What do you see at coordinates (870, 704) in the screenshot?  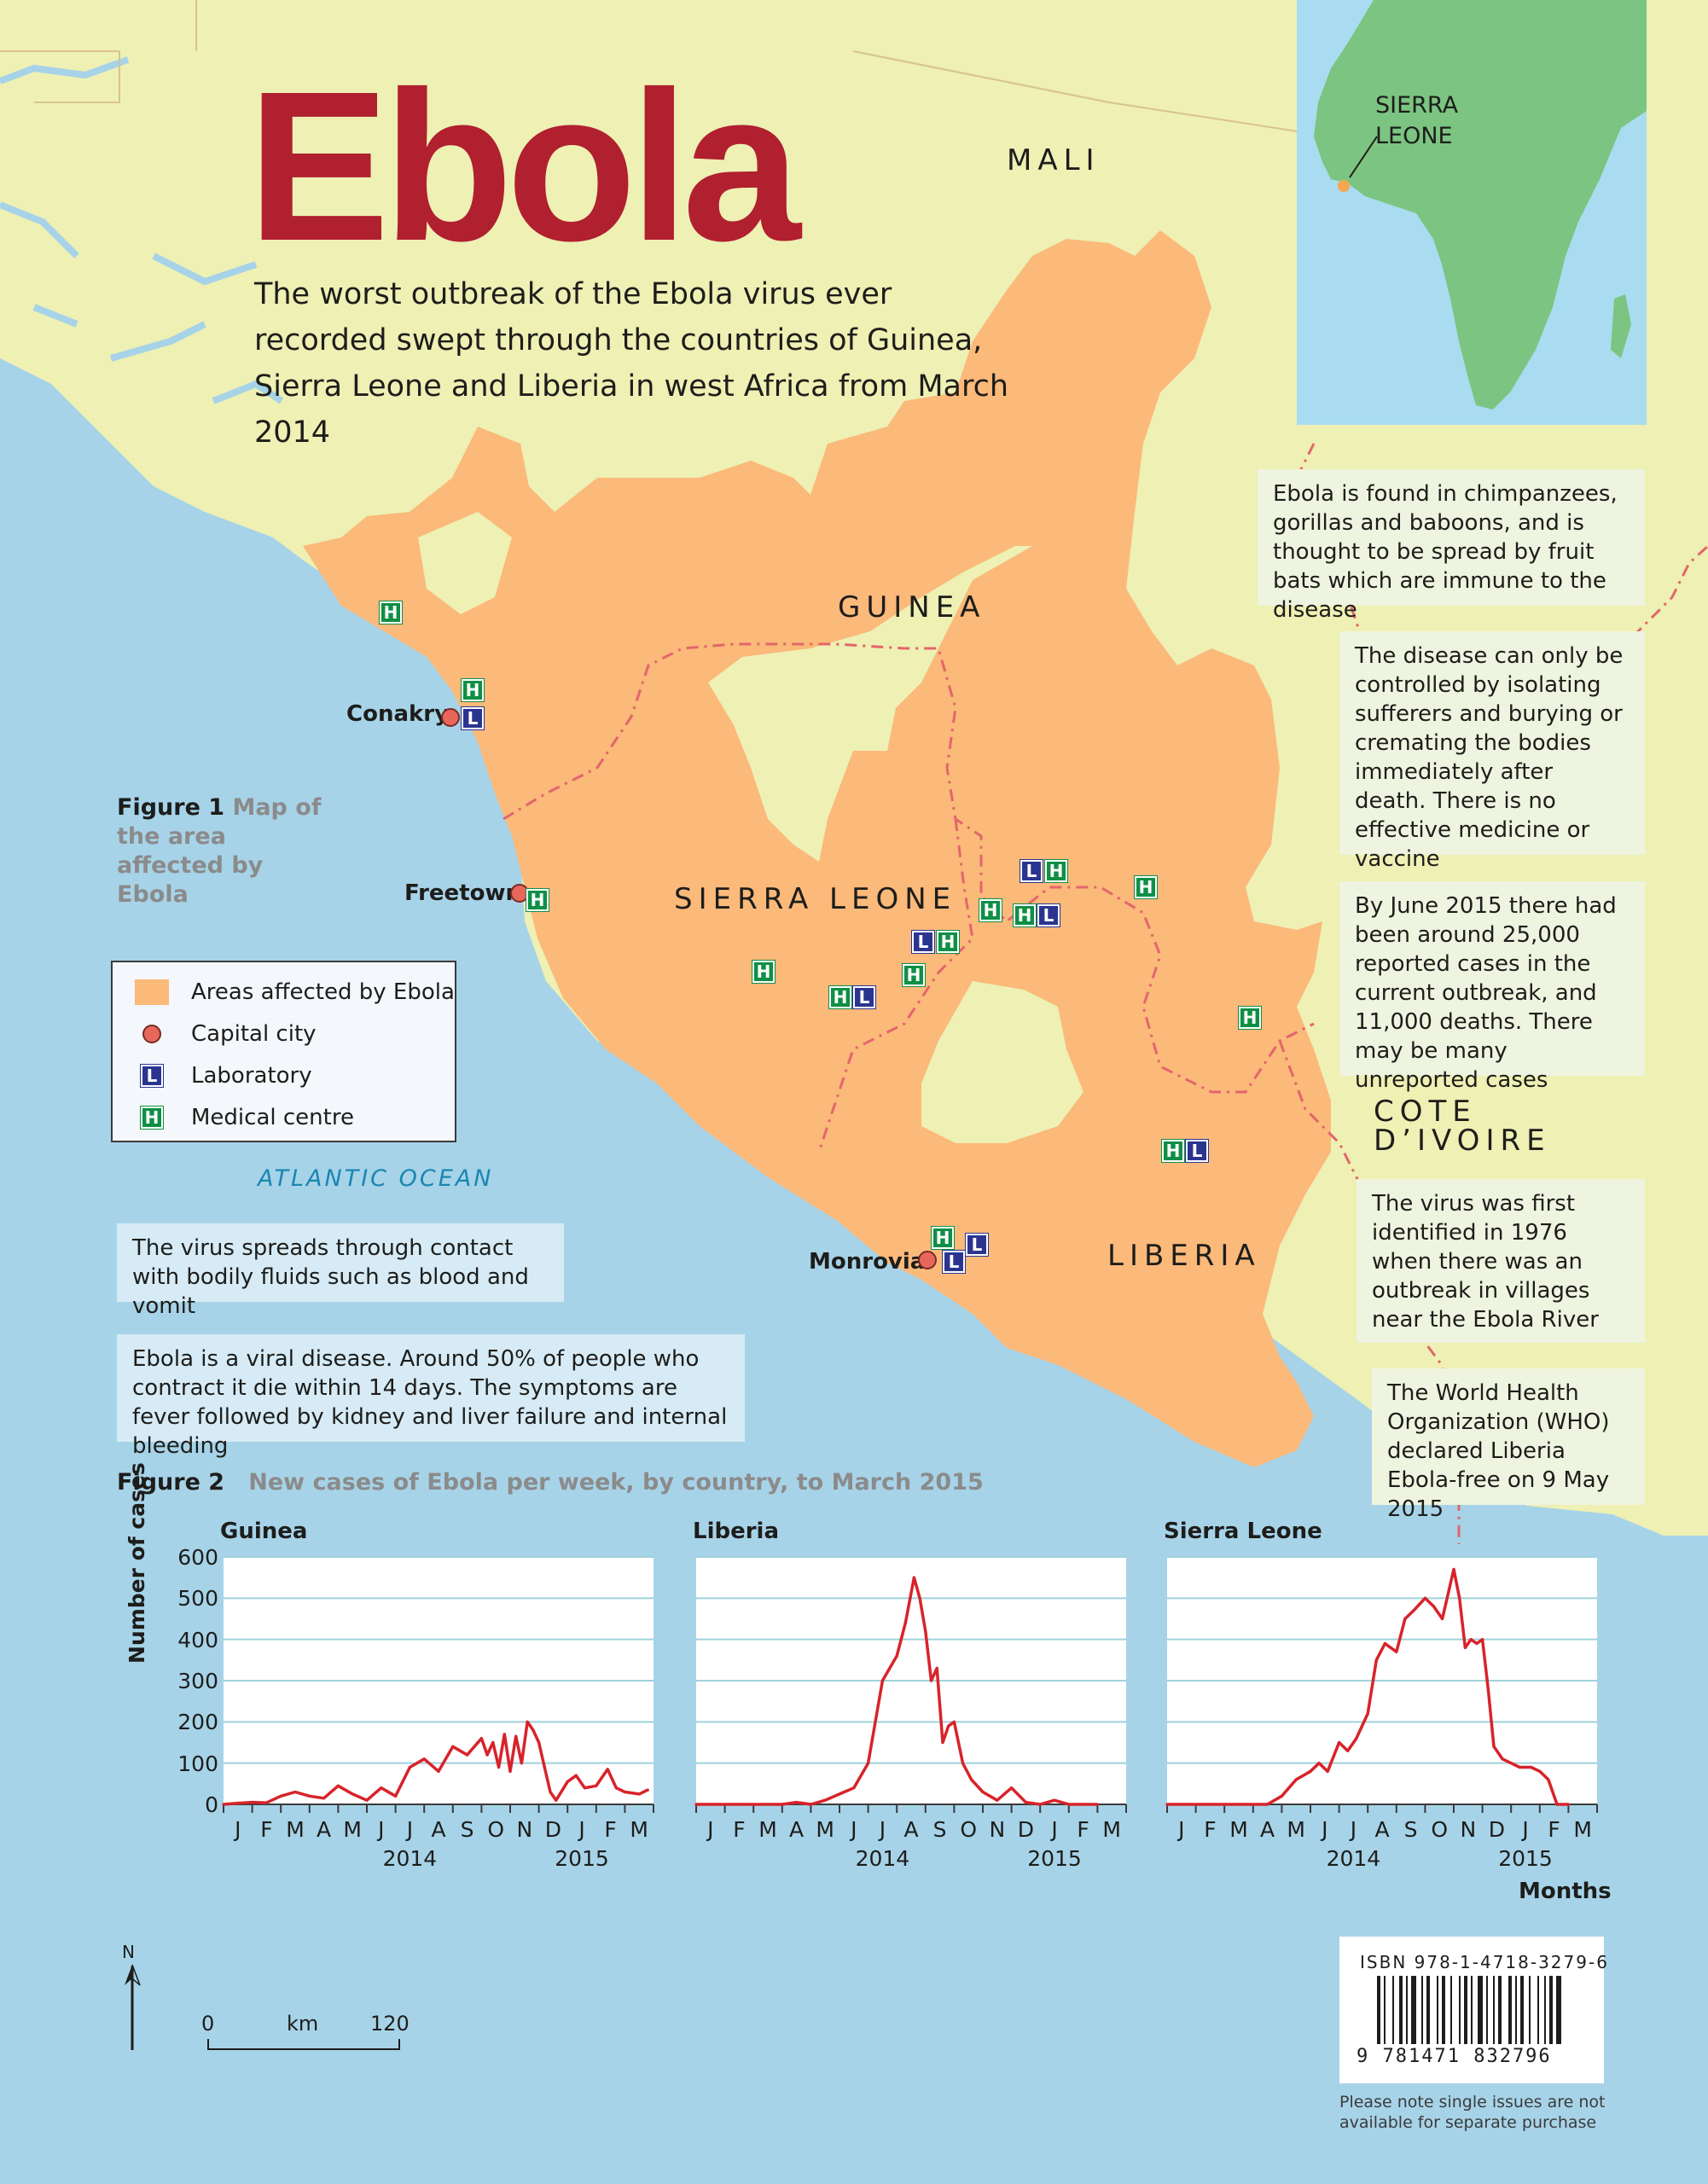 I see `unaffected-pocket-north` at bounding box center [870, 704].